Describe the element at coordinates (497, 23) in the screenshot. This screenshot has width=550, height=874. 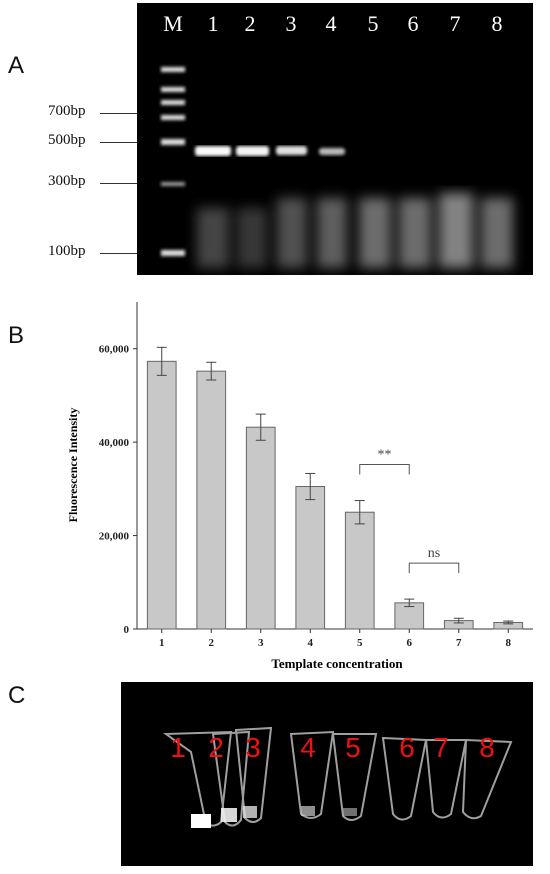
I see `lane-label-8: 8` at that location.